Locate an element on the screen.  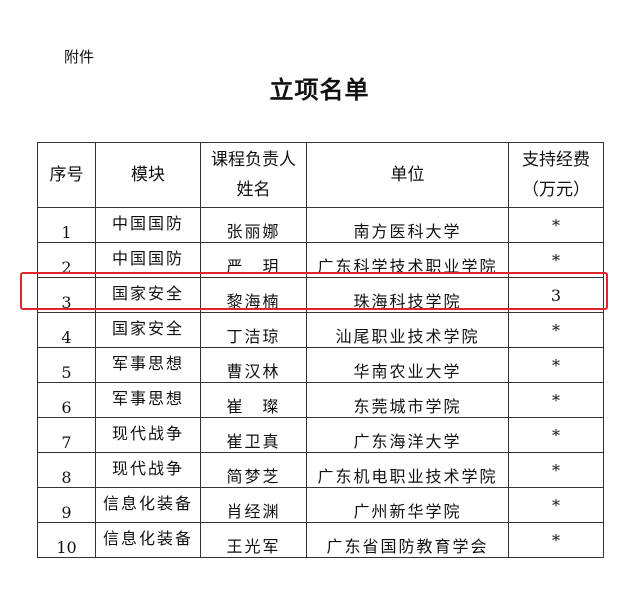
table-row: 9 信息化装备 肖经渊 广州新华学院 * is located at coordinates (320, 505).